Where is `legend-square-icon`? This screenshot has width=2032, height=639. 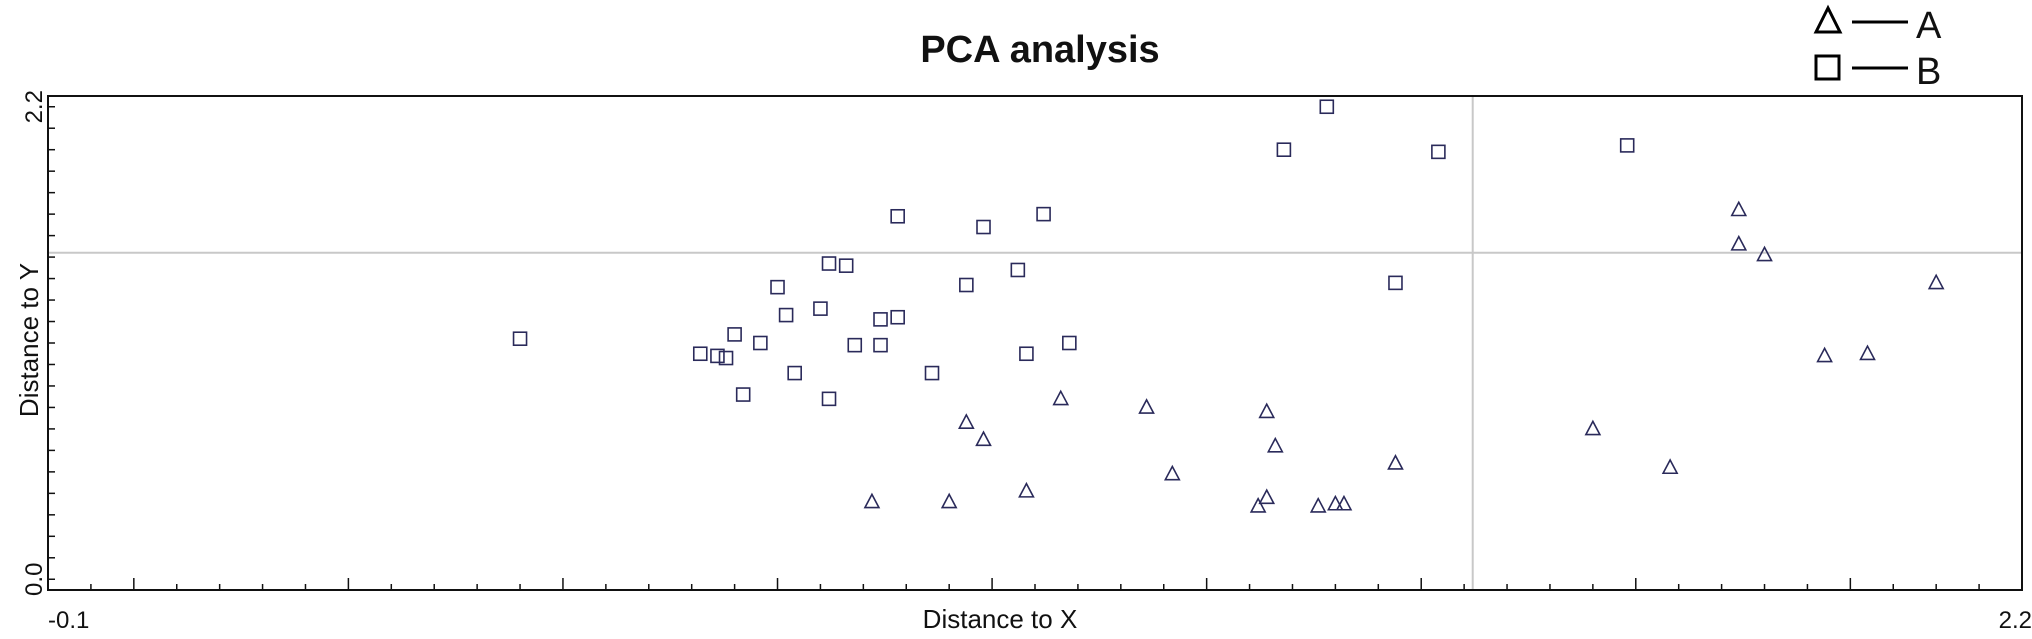
legend-square-icon is located at coordinates (1827, 67).